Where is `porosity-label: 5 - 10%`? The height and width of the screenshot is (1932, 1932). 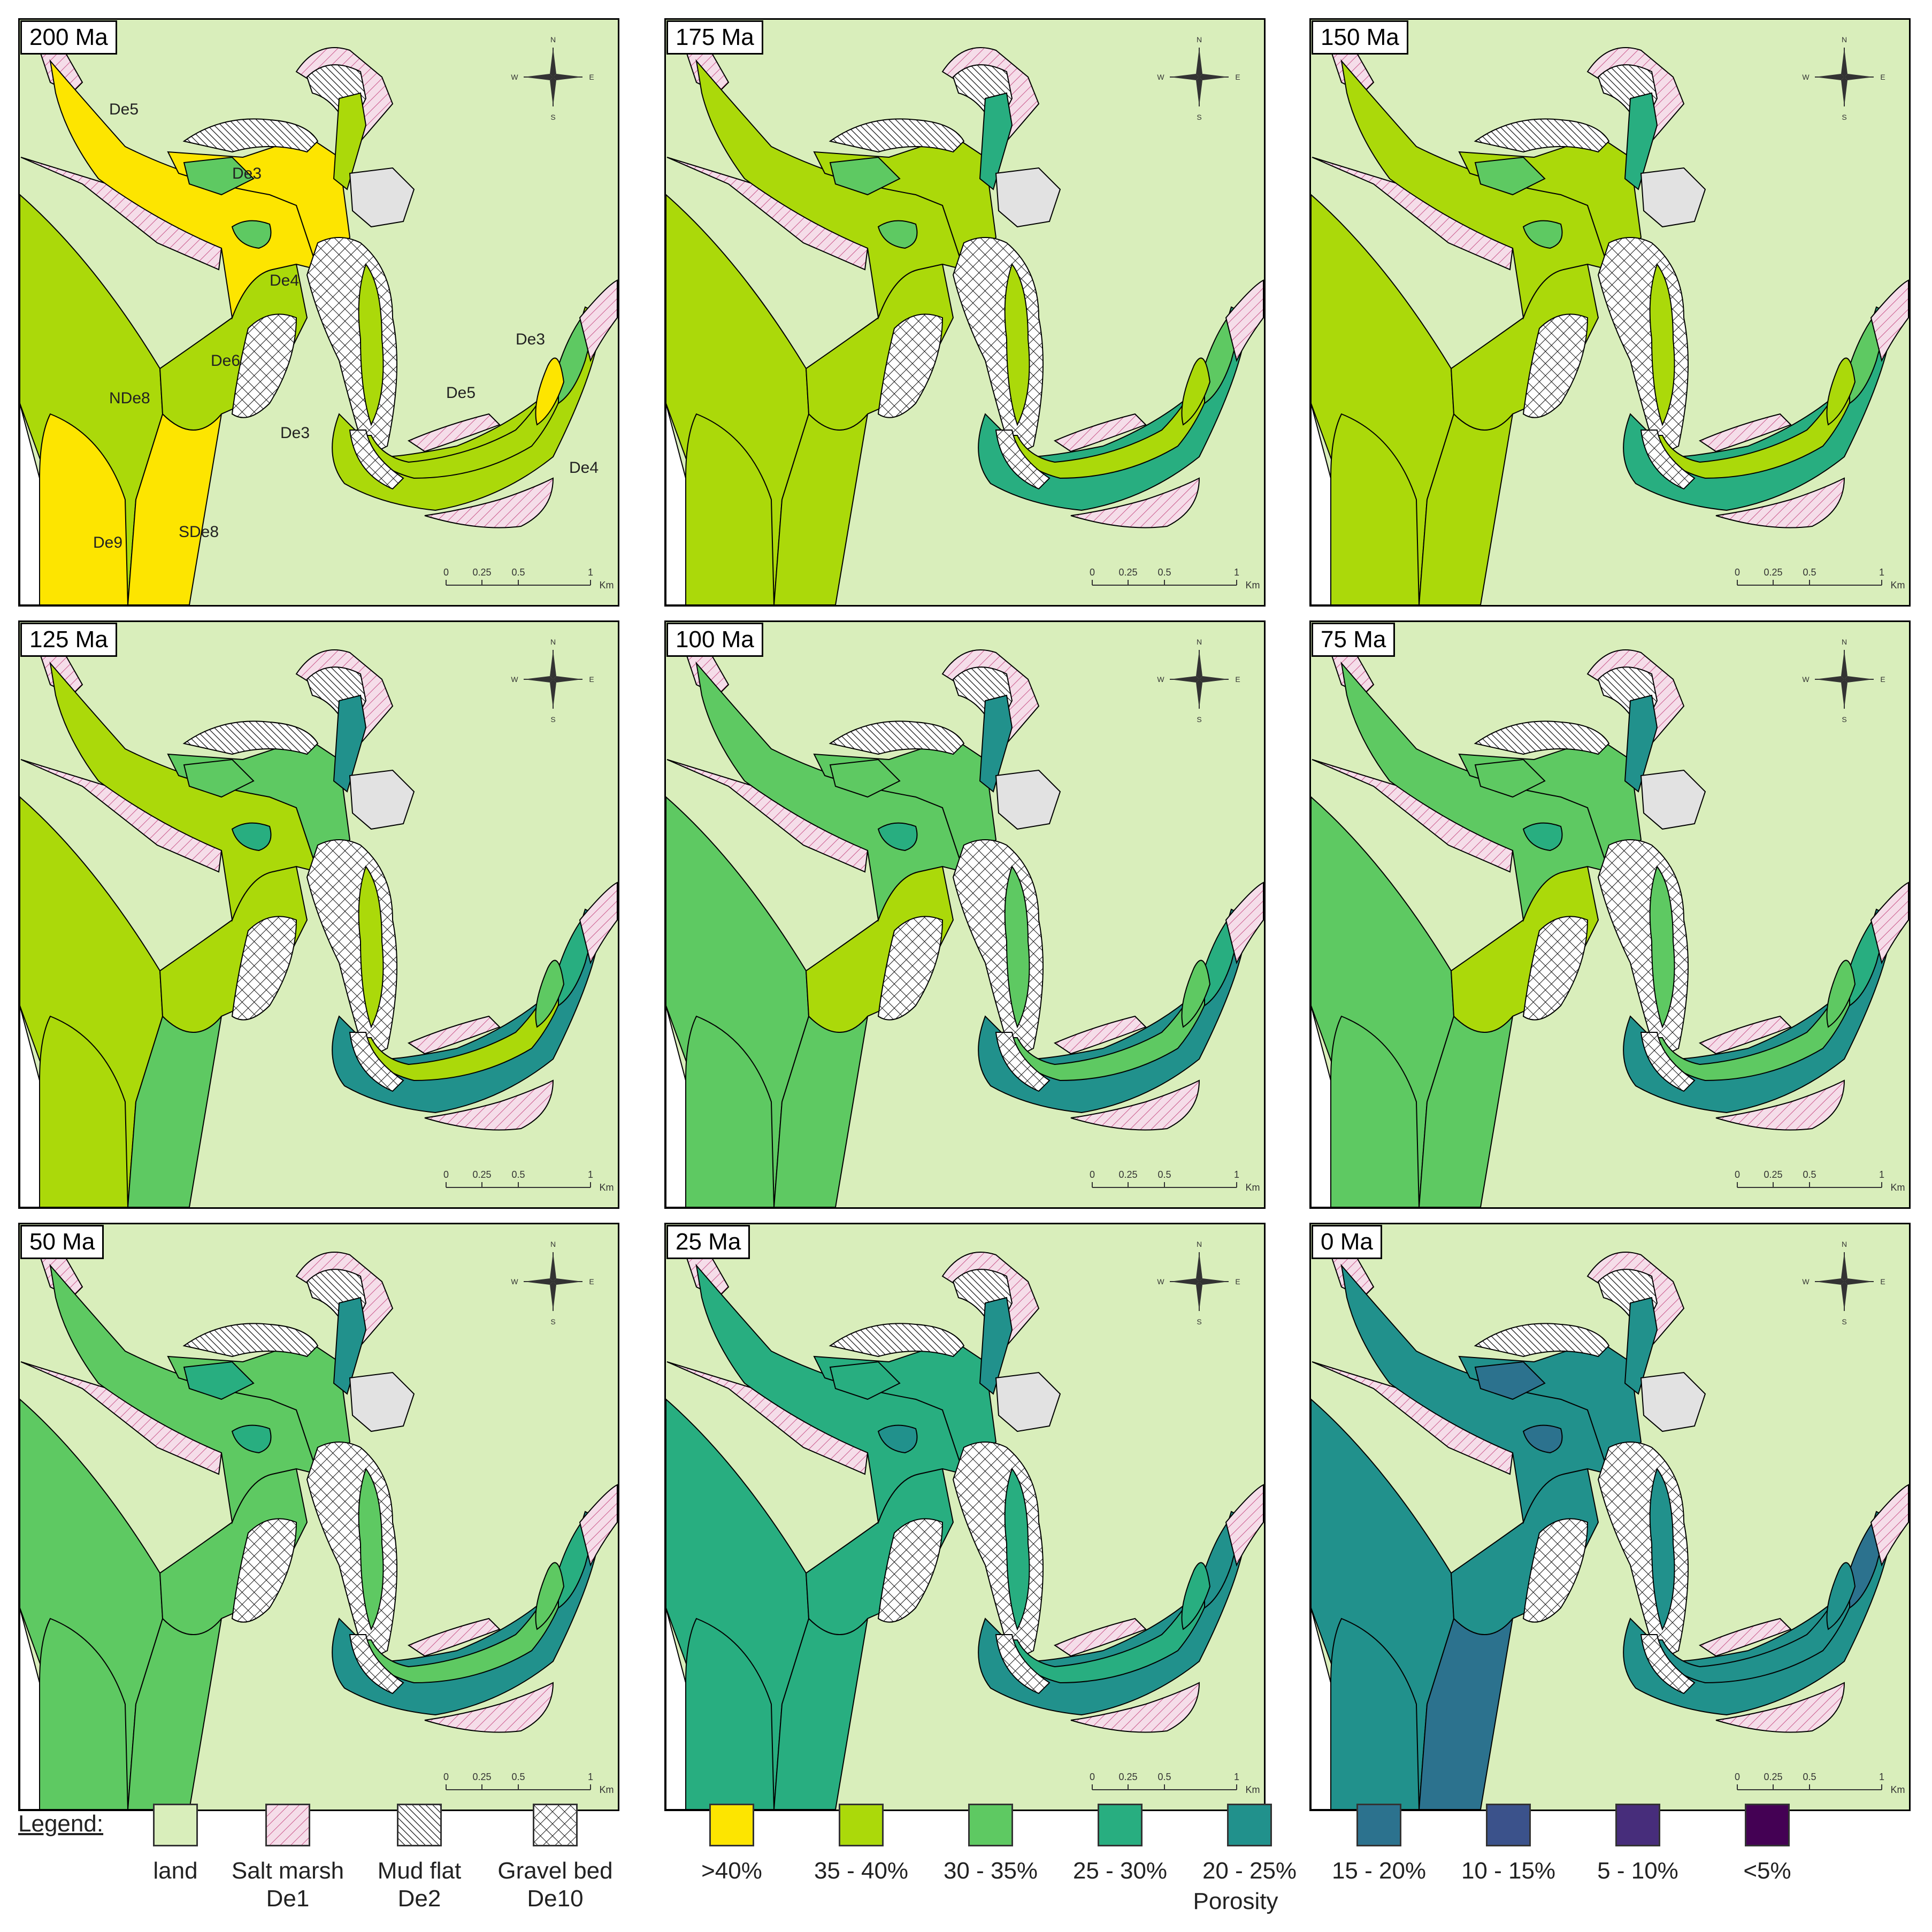
porosity-label: 5 - 10% is located at coordinates (1637, 1871).